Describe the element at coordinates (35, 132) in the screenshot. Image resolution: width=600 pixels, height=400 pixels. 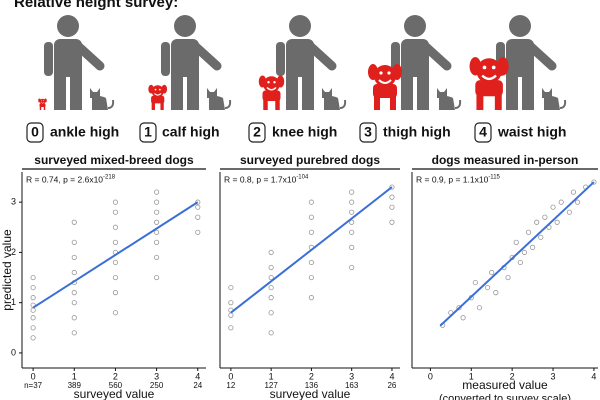
I see `level-number: 0` at that location.